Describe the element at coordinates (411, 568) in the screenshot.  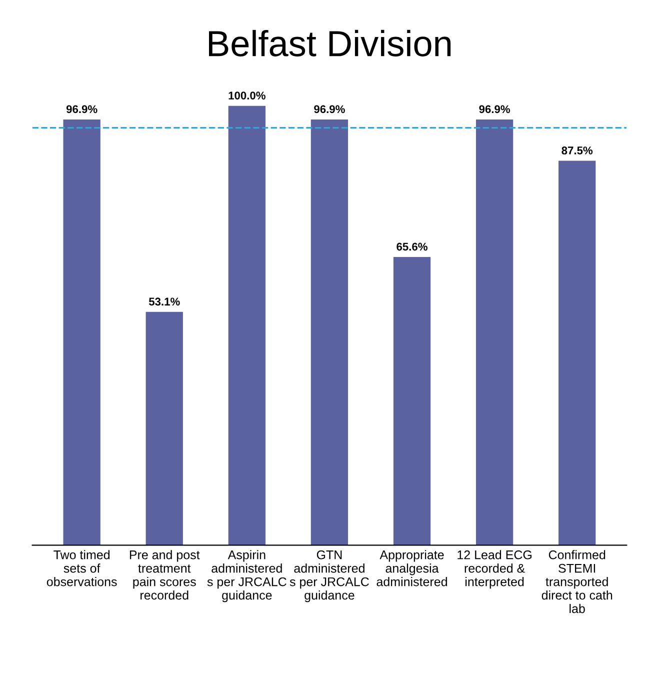
I see `x-tick-label: Appropriate analgesia administered` at that location.